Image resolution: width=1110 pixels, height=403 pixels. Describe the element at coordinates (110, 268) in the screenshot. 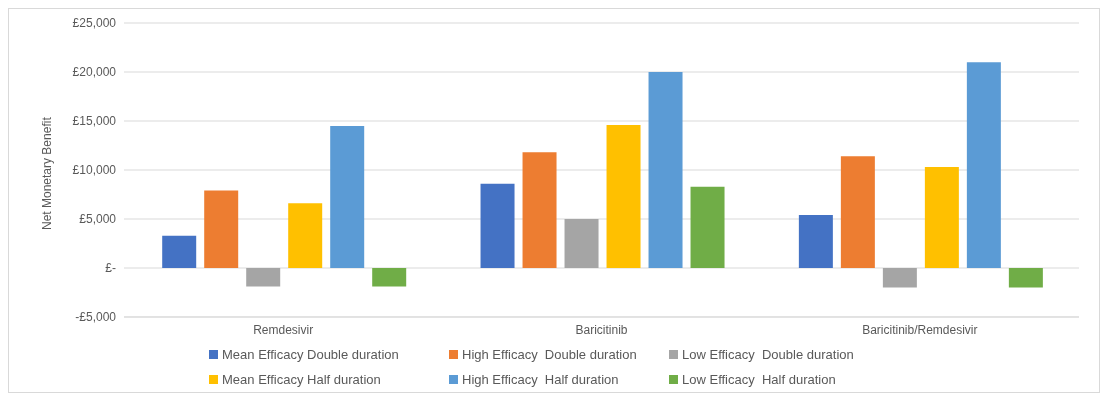

I see `y-tick-label: £-` at that location.